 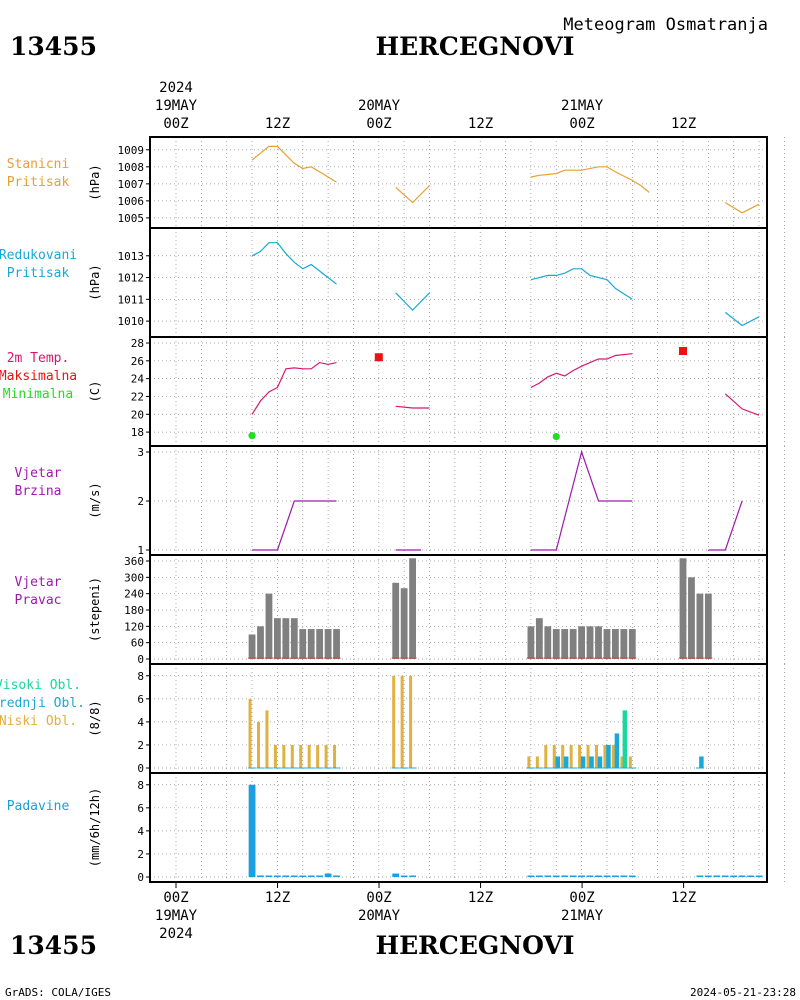 What do you see at coordinates (140, 785) in the screenshot?
I see `y-tick-label: 8` at bounding box center [140, 785].